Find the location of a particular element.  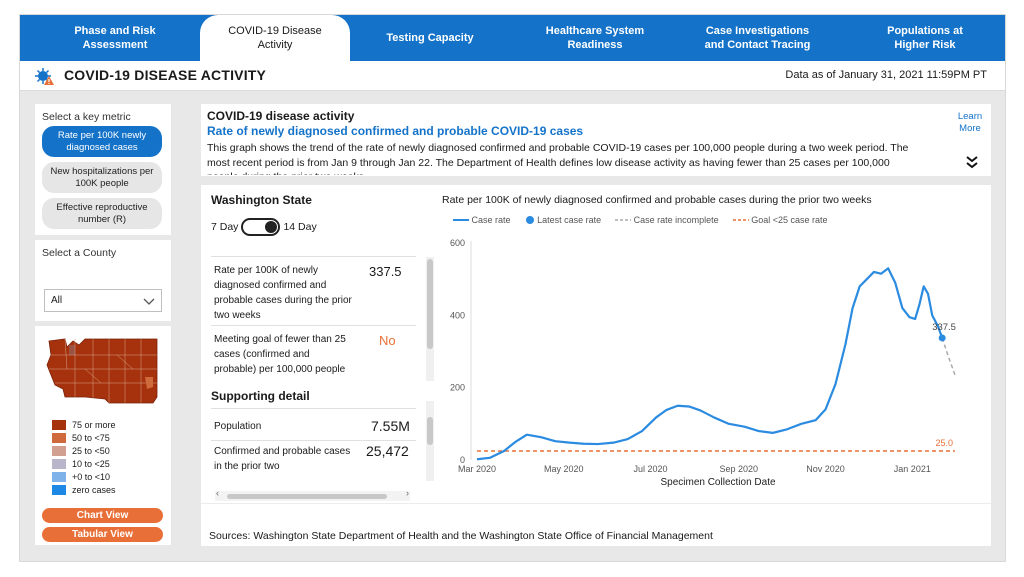

dot-swatch-icon is located at coordinates (529, 220).